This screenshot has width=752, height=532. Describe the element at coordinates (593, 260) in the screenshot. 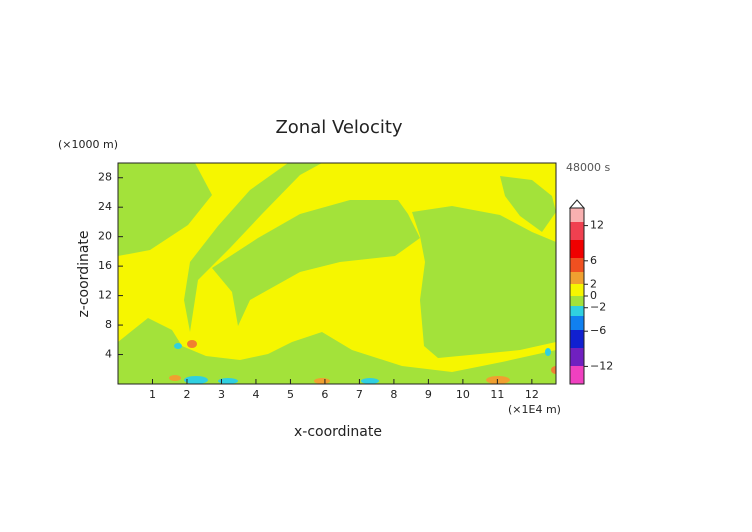

I see `colorbar-tick-label: 6` at that location.